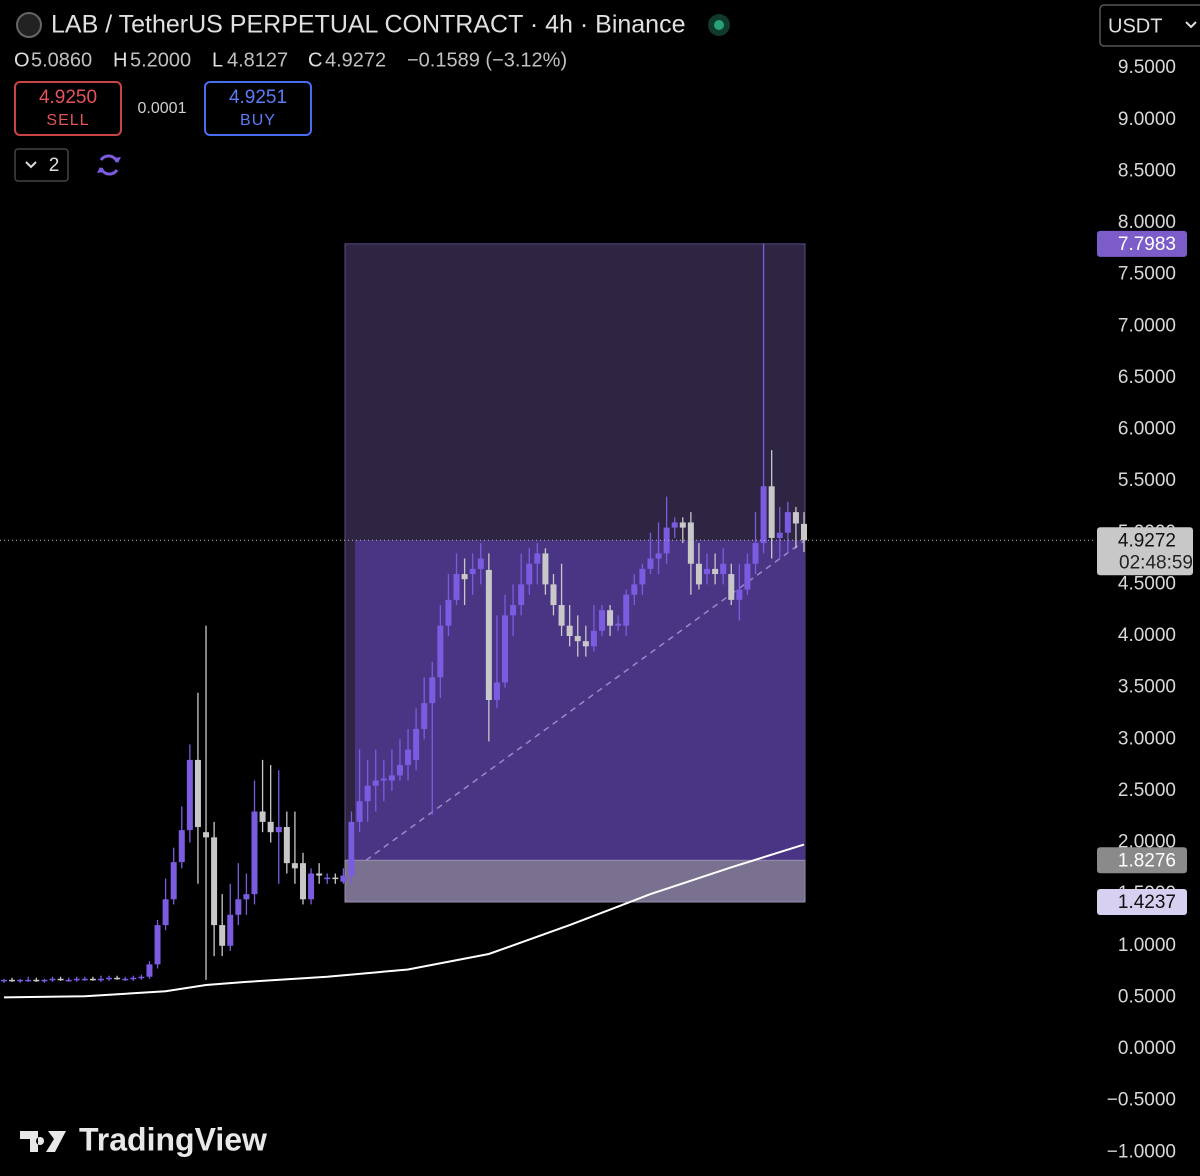 Image resolution: width=1200 pixels, height=1176 pixels. What do you see at coordinates (29, 25) in the screenshot?
I see `symbol-icon` at bounding box center [29, 25].